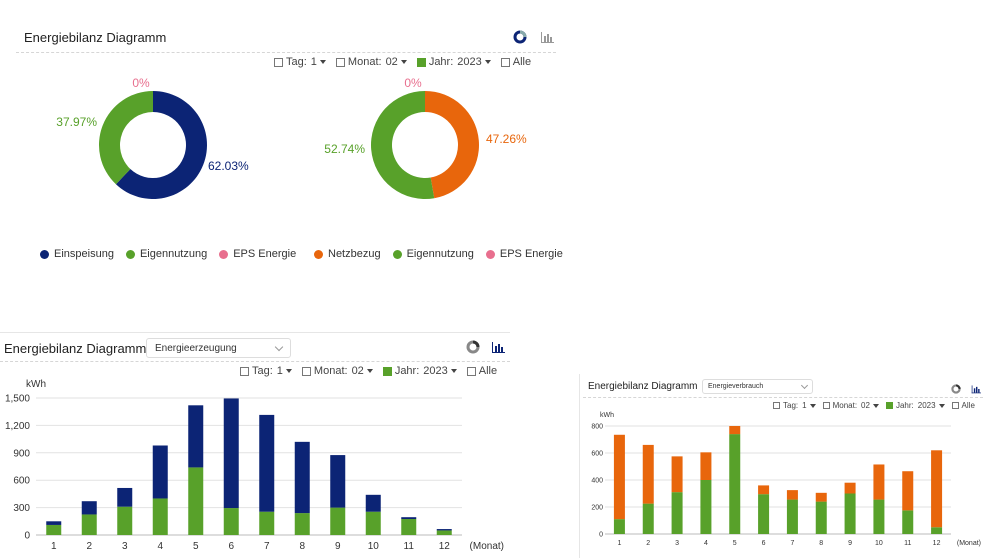 The image size is (988, 558). Describe the element at coordinates (757, 386) in the screenshot. I see `small-type-select: Energieverbrauch` at that location.